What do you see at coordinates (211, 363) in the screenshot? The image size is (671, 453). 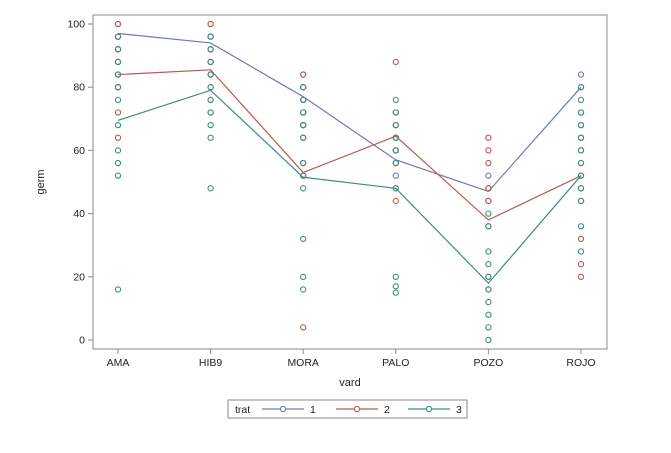 I see `x-tick-label: HIB9` at bounding box center [211, 363].